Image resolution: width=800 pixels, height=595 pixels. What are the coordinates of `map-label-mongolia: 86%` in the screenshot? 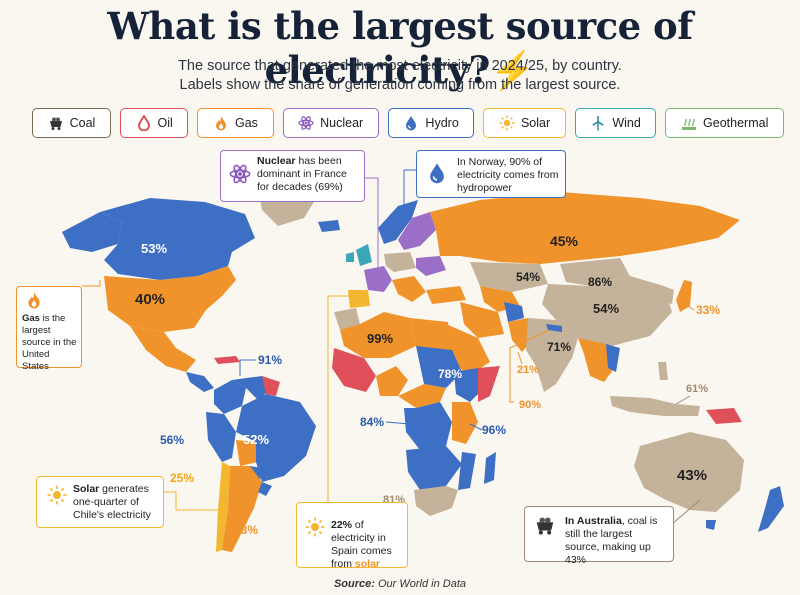 It's located at (600, 282).